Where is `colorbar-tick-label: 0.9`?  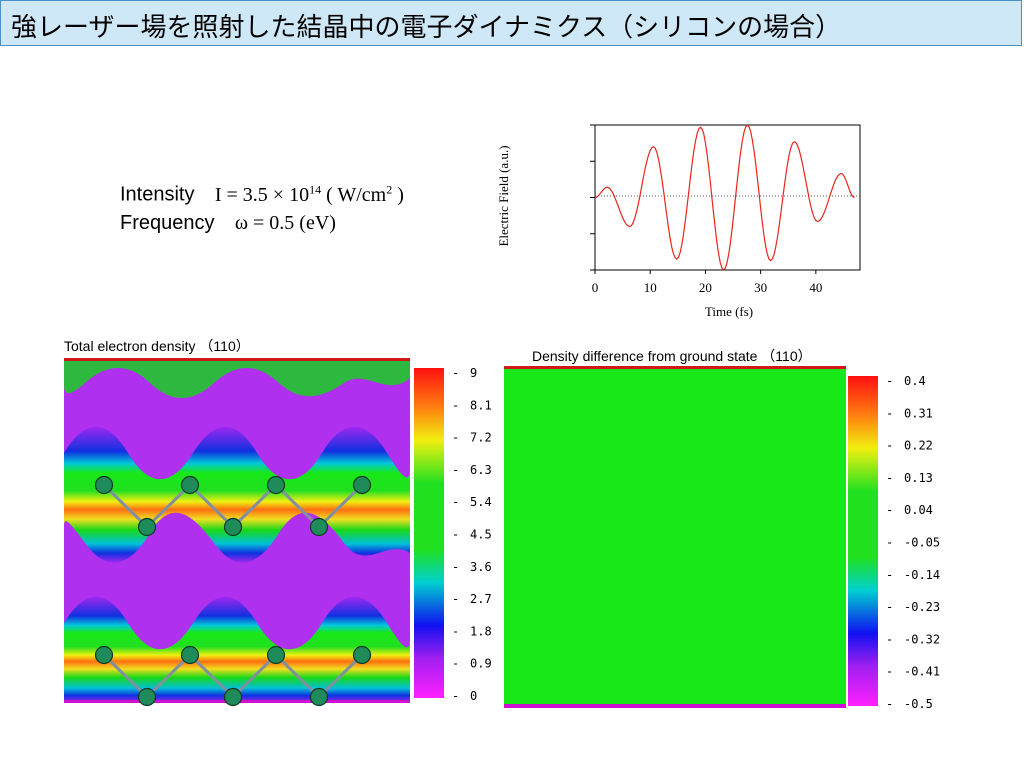
colorbar-tick-label: 0.9 is located at coordinates (481, 664).